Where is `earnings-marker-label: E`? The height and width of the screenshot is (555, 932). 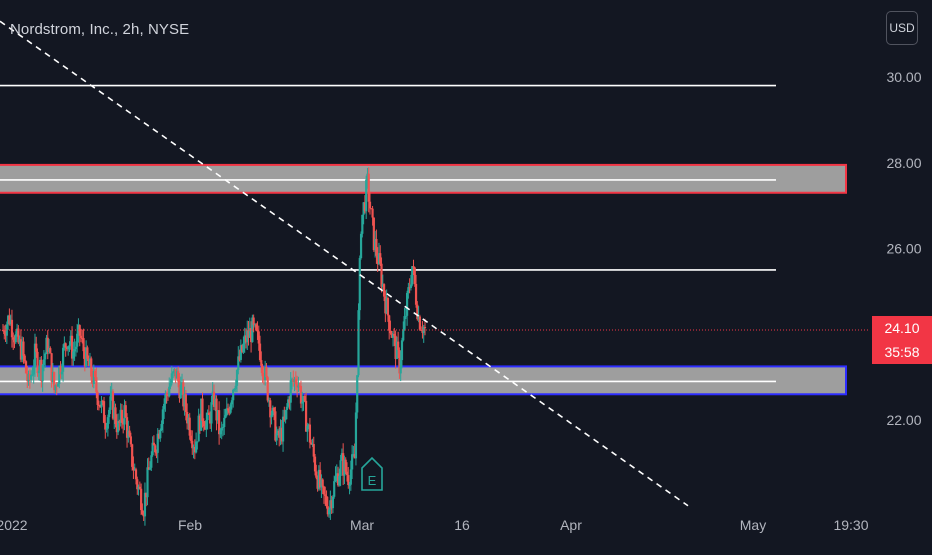 earnings-marker-label: E is located at coordinates (372, 480).